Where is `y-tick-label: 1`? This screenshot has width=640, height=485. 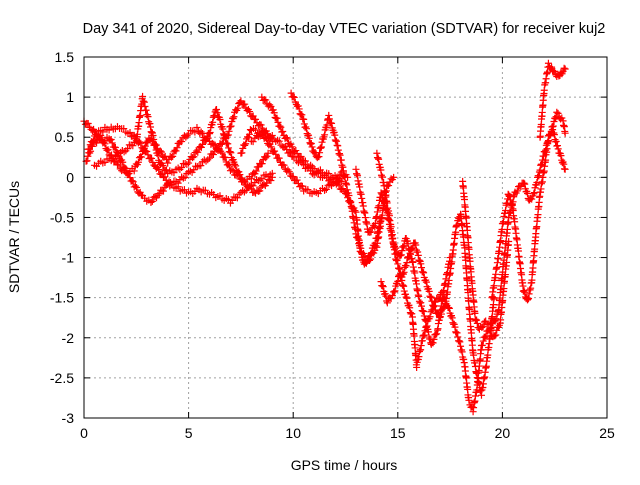 y-tick-label: 1 is located at coordinates (70, 97).